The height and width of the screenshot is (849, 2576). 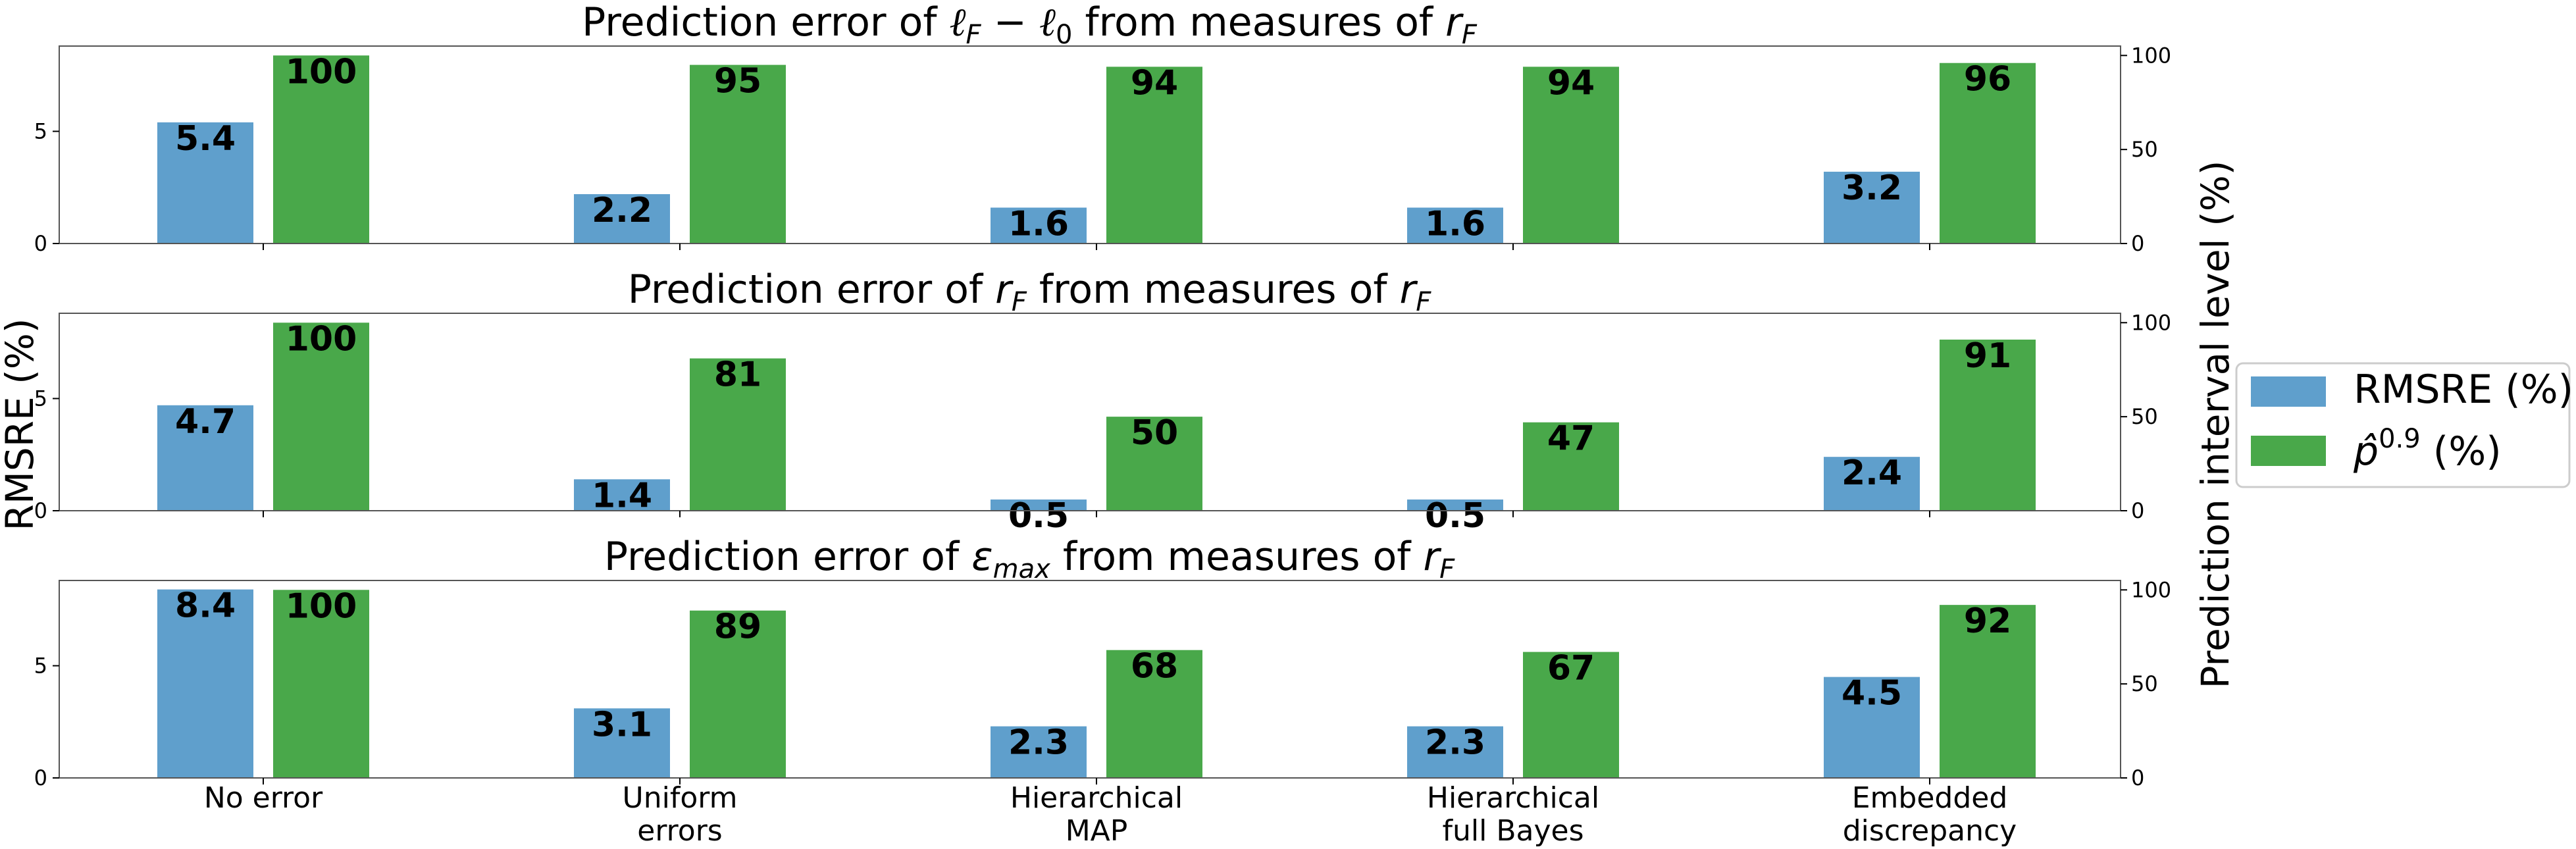 I want to click on data-label-phat-5: 91, so click(x=1987, y=356).